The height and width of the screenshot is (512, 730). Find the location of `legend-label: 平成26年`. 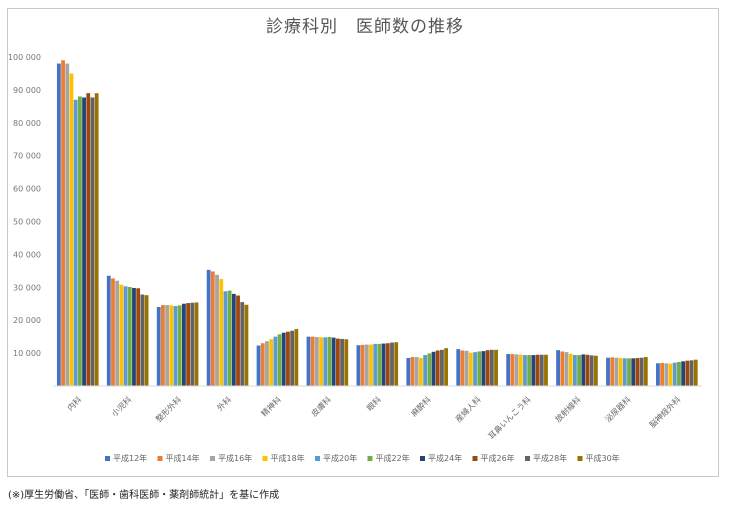

legend-label: 平成26年 is located at coordinates (498, 458).